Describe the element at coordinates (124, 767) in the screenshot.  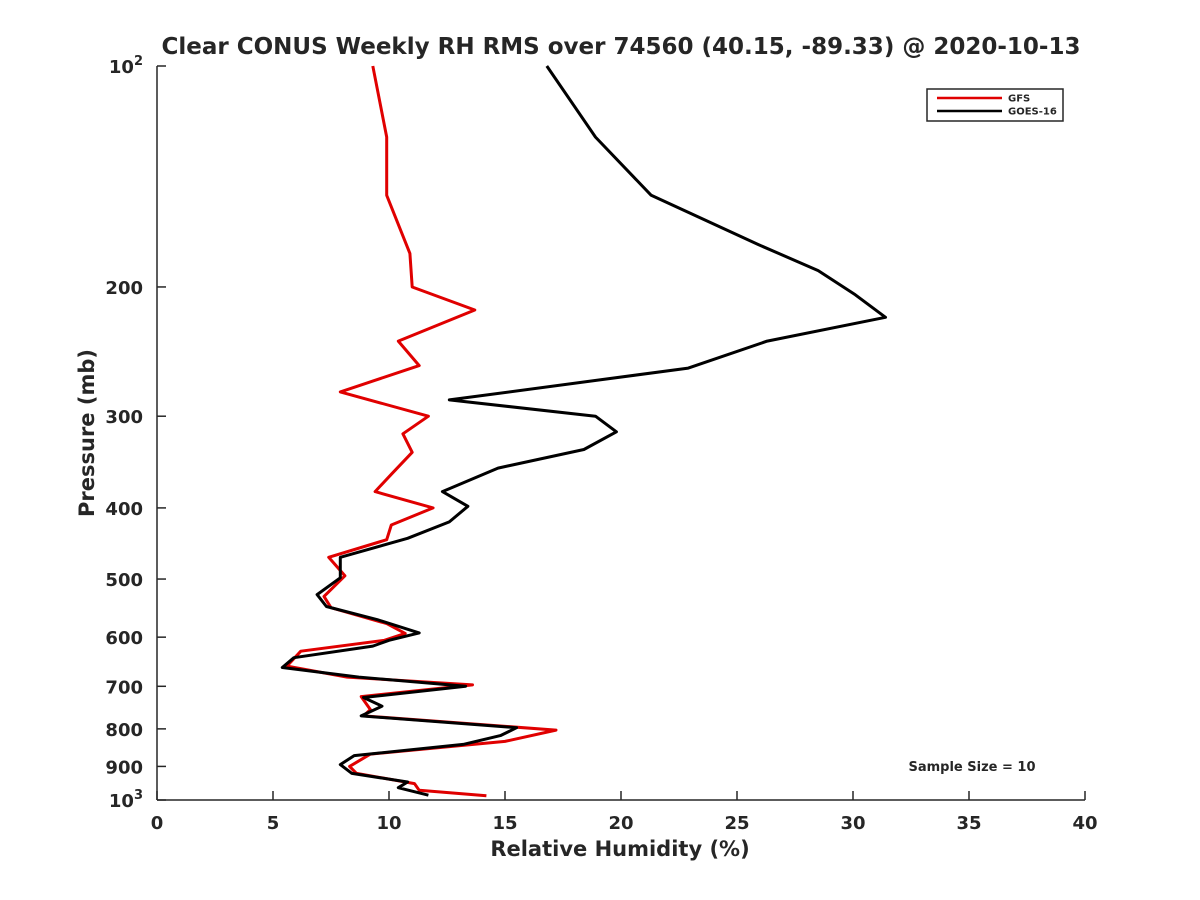
I see `y-tick-label: 900` at that location.